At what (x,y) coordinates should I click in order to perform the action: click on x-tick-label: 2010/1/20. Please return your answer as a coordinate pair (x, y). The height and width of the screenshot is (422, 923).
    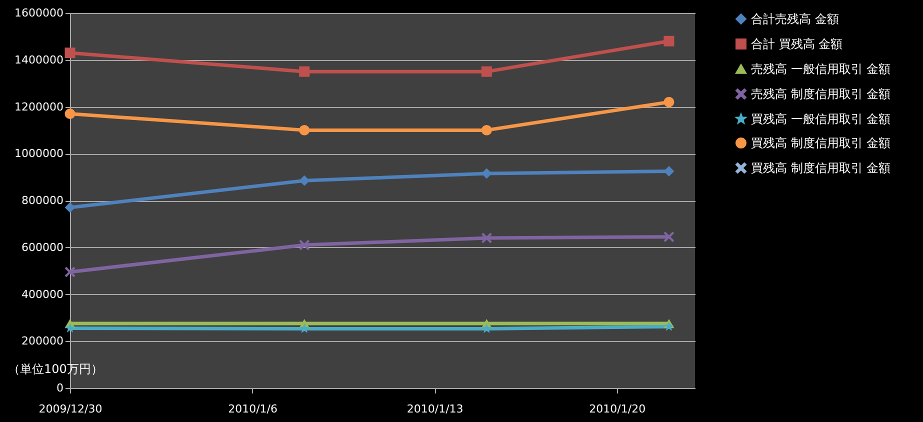
    Looking at the image, I should click on (617, 409).